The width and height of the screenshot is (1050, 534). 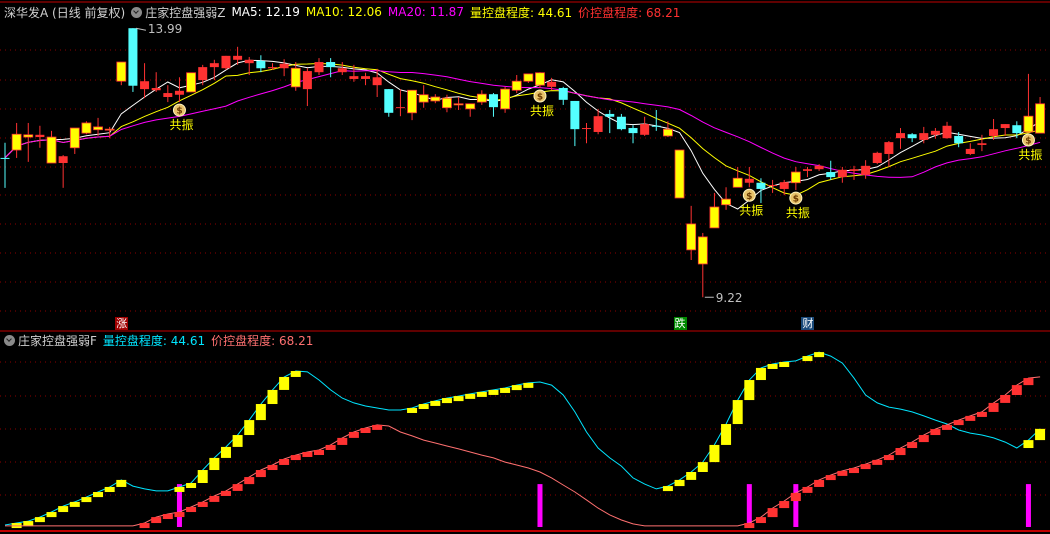 What do you see at coordinates (185, 12) in the screenshot?
I see `indicator-name: 庄家控盘强弱Z` at bounding box center [185, 12].